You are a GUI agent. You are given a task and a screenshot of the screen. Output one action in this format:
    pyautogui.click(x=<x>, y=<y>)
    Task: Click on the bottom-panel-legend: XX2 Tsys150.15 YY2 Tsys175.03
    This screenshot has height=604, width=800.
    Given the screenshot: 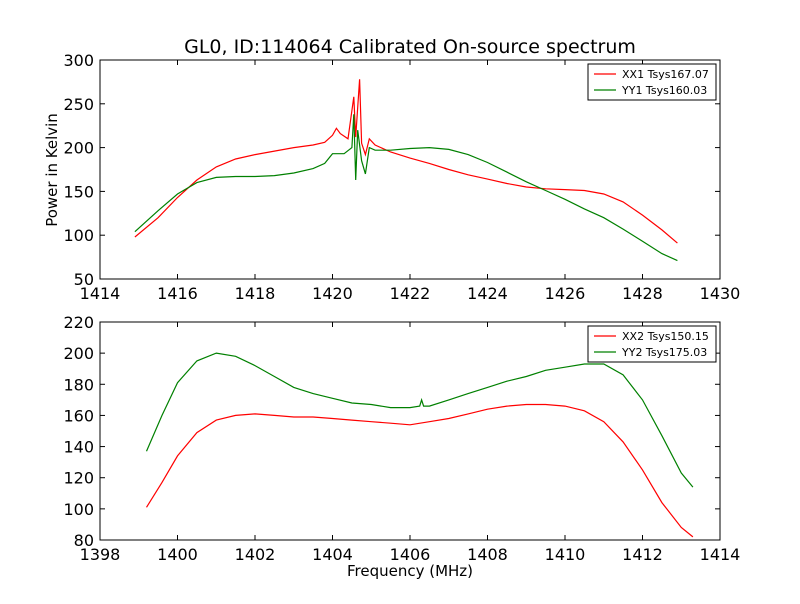 What is the action you would take?
    pyautogui.click(x=652, y=344)
    